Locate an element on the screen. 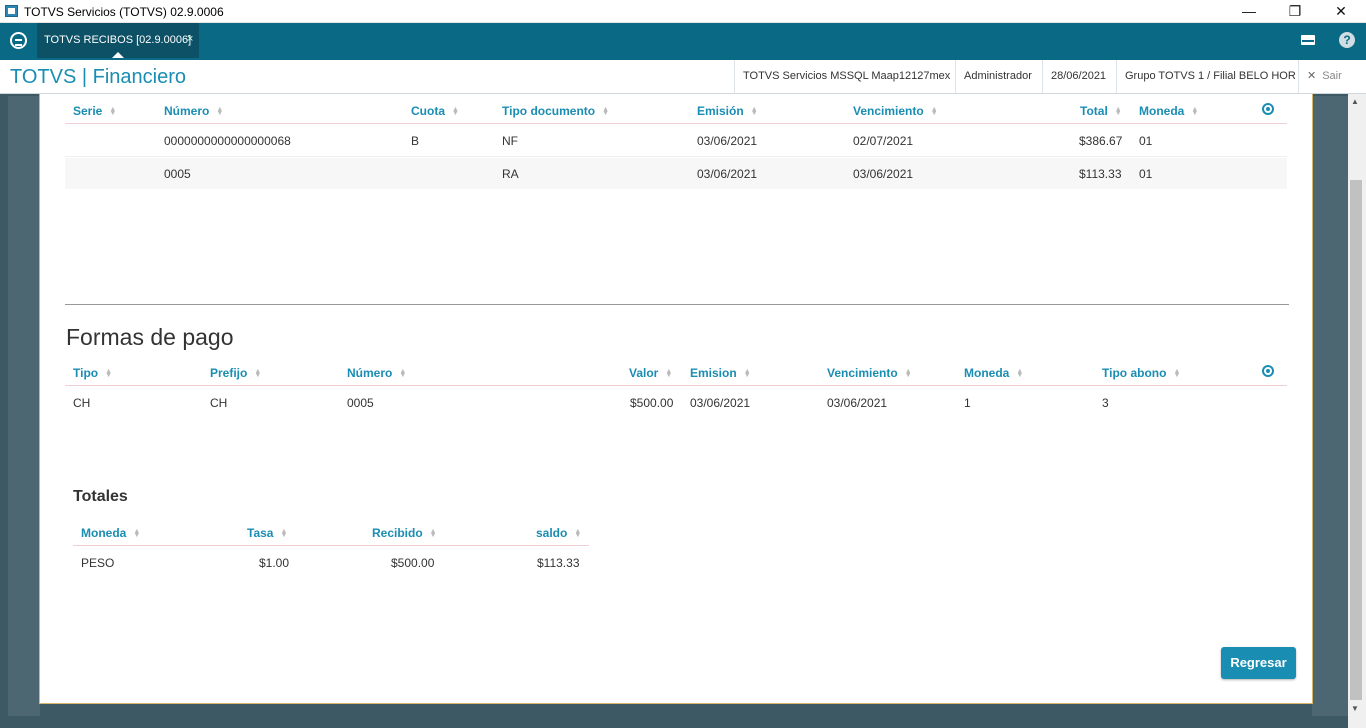  date-info: 28/06/2021 is located at coordinates (1078, 76).